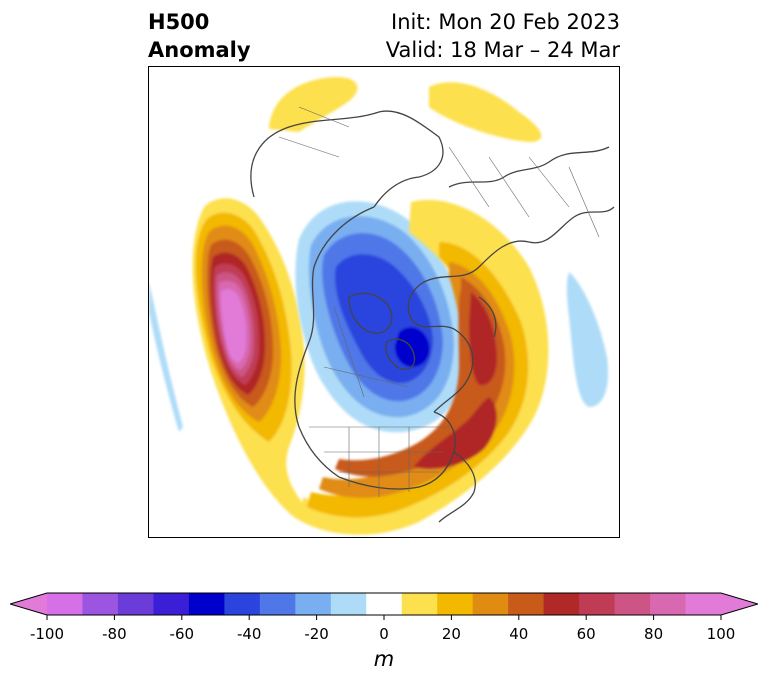 The height and width of the screenshot is (684, 768). What do you see at coordinates (739, 604) in the screenshot?
I see `colorbar-over-arrow` at bounding box center [739, 604].